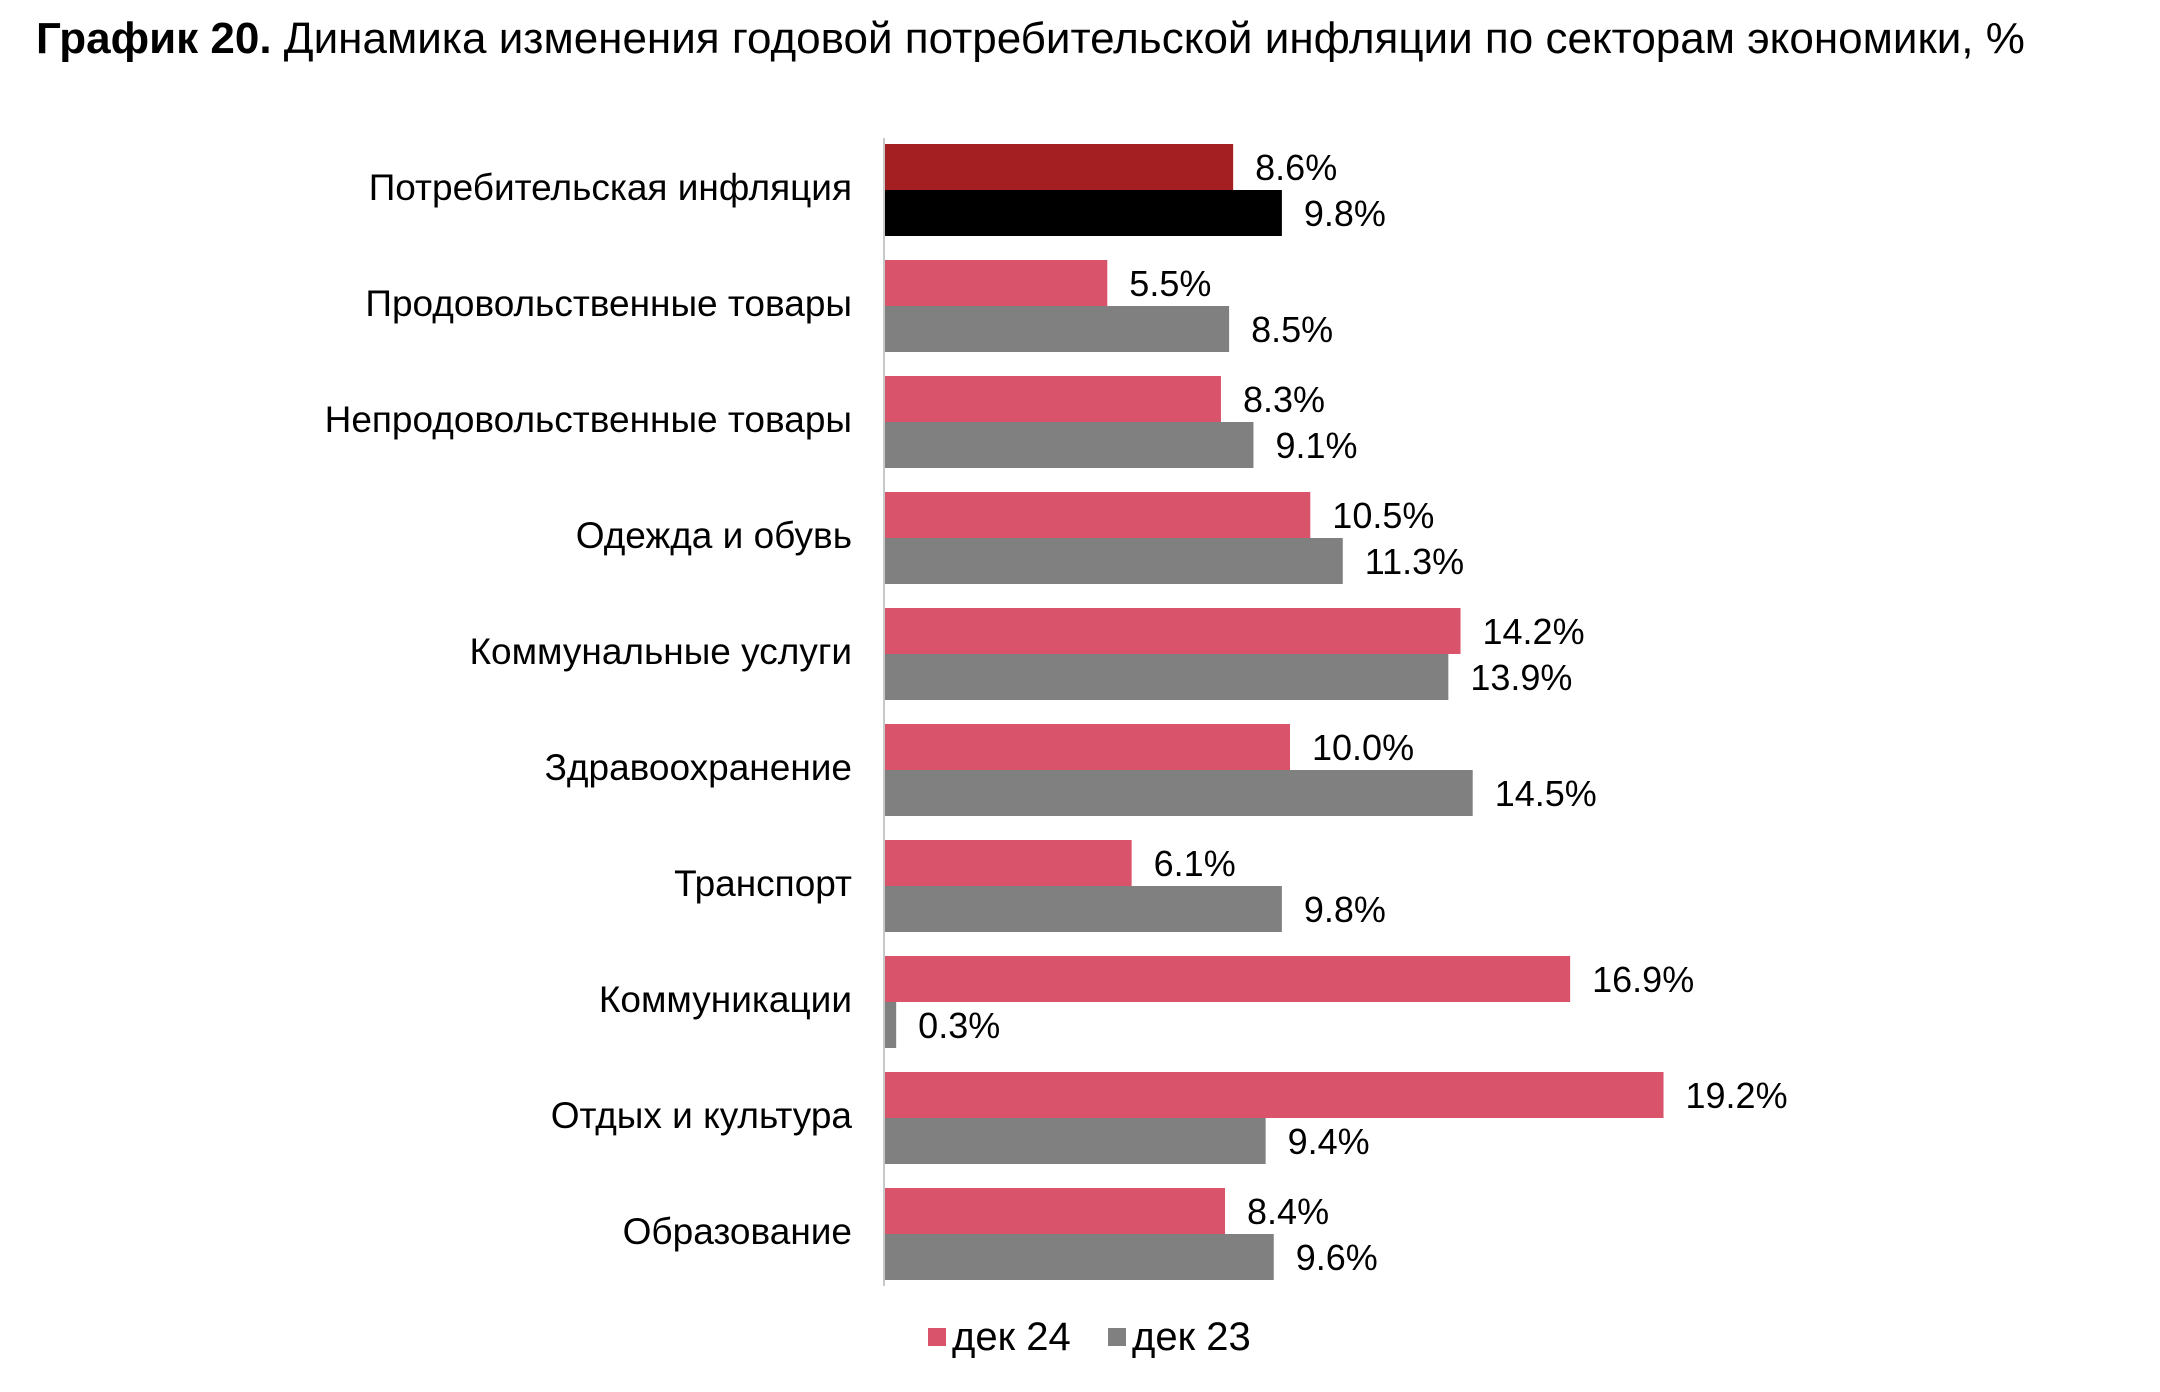 This screenshot has width=2160, height=1392. Describe the element at coordinates (714, 535) in the screenshot. I see `category-label: Одежда и обувь` at that location.